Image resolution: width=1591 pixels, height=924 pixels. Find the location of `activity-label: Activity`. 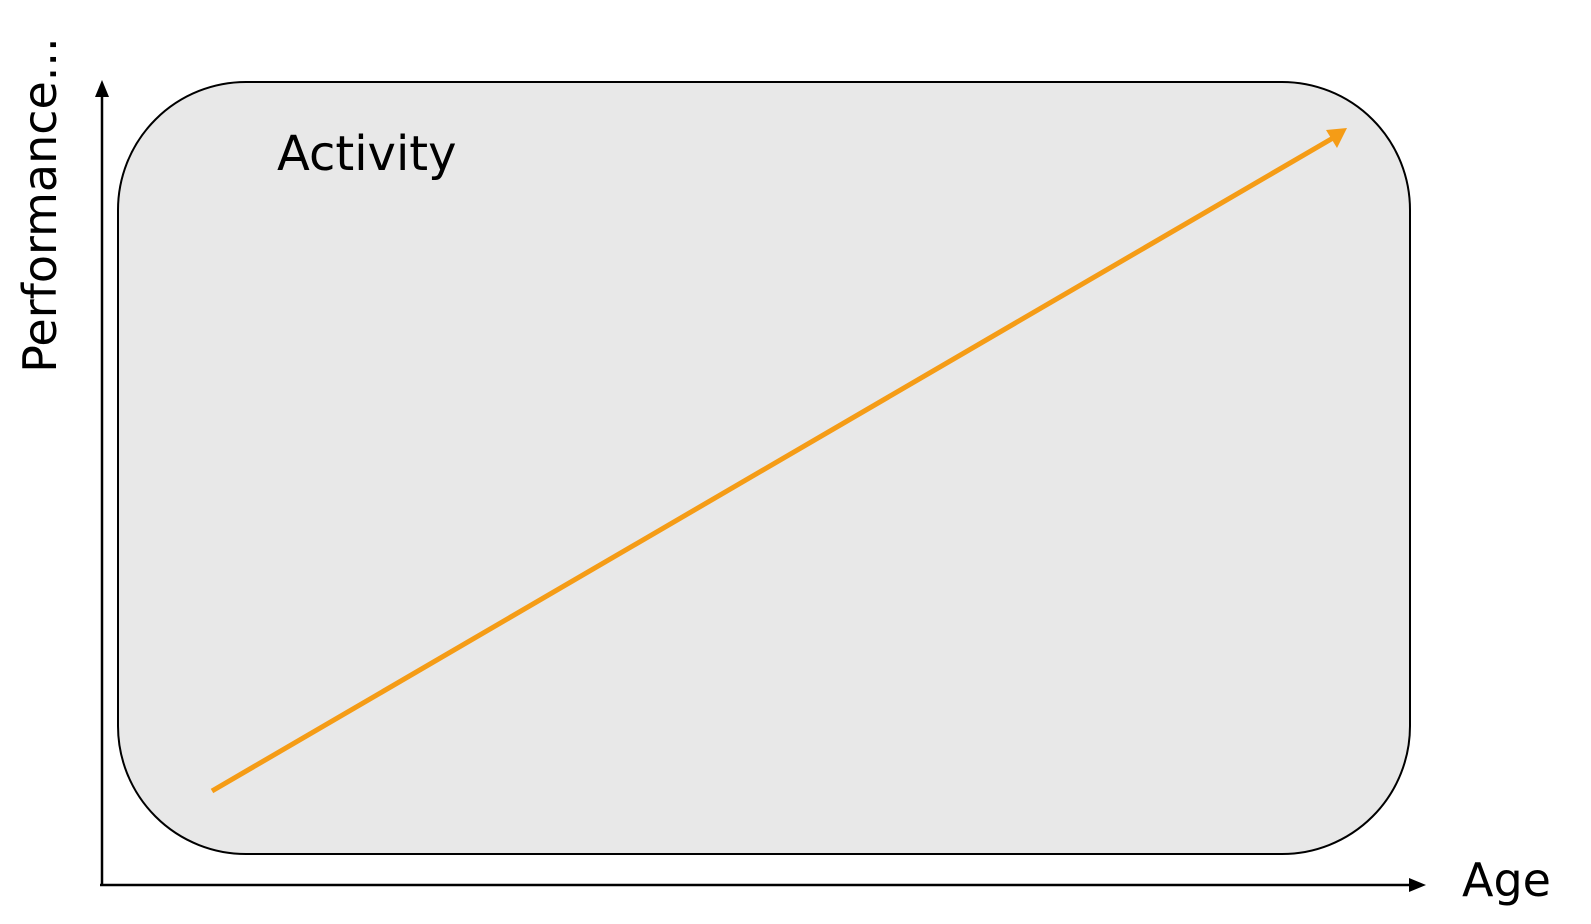

activity-label: Activity is located at coordinates (367, 154).